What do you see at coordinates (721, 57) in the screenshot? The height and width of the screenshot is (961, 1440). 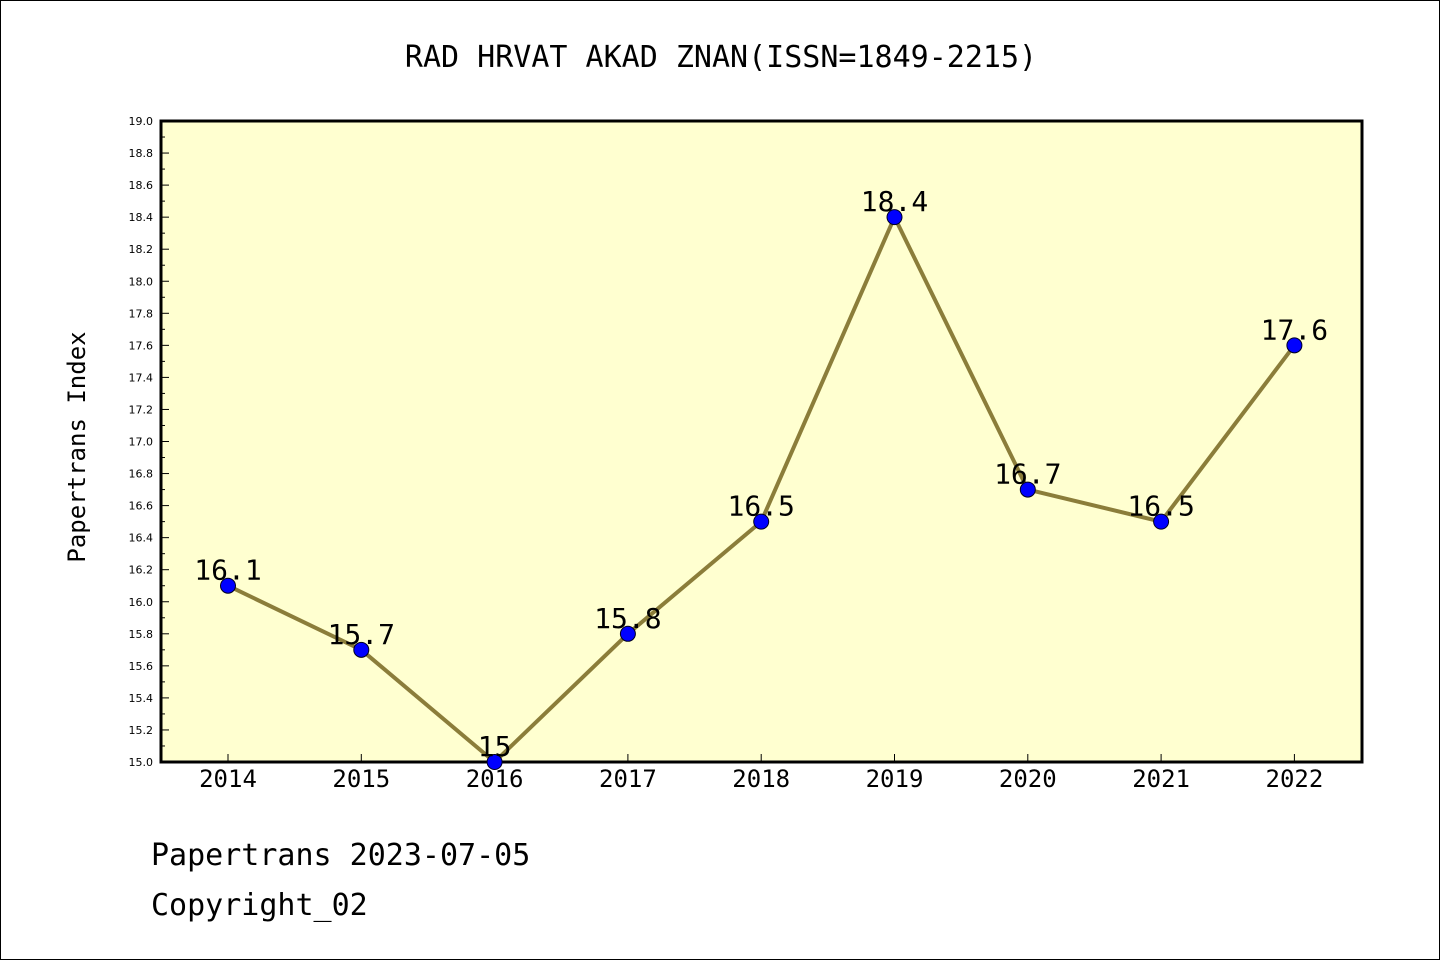 I see `chart-title: RAD HRVAT AKAD ZNAN(ISSN=1849-2215)` at bounding box center [721, 57].